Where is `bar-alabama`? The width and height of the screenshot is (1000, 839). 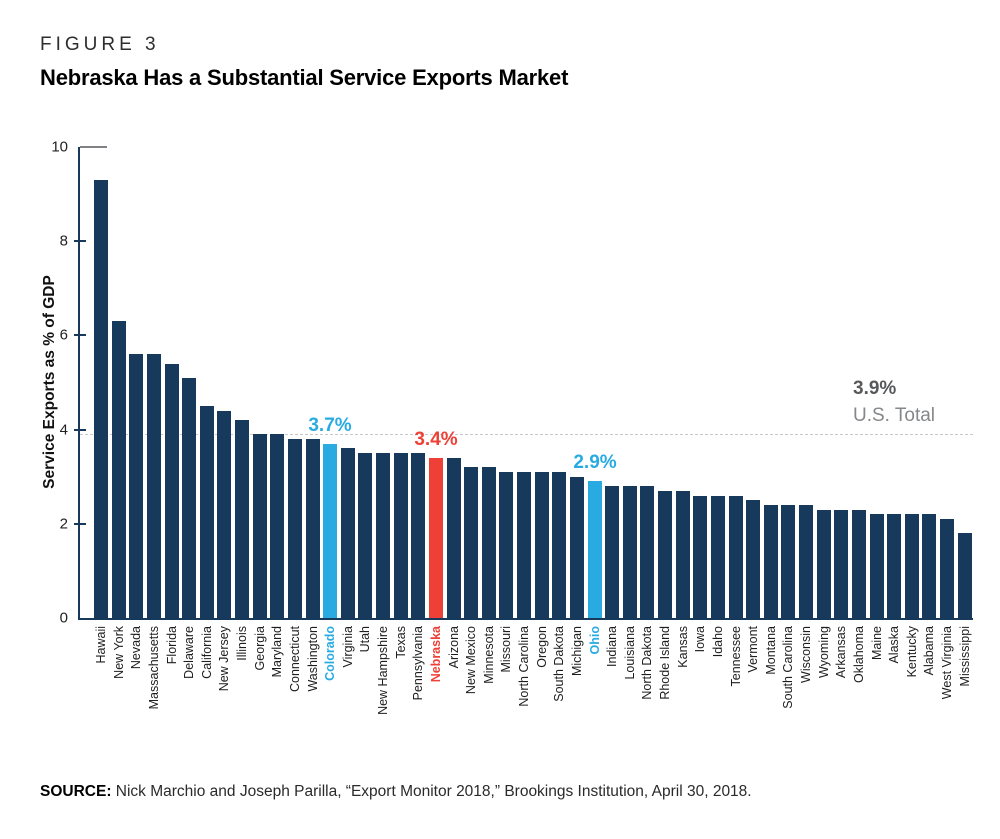 bar-alabama is located at coordinates (929, 566).